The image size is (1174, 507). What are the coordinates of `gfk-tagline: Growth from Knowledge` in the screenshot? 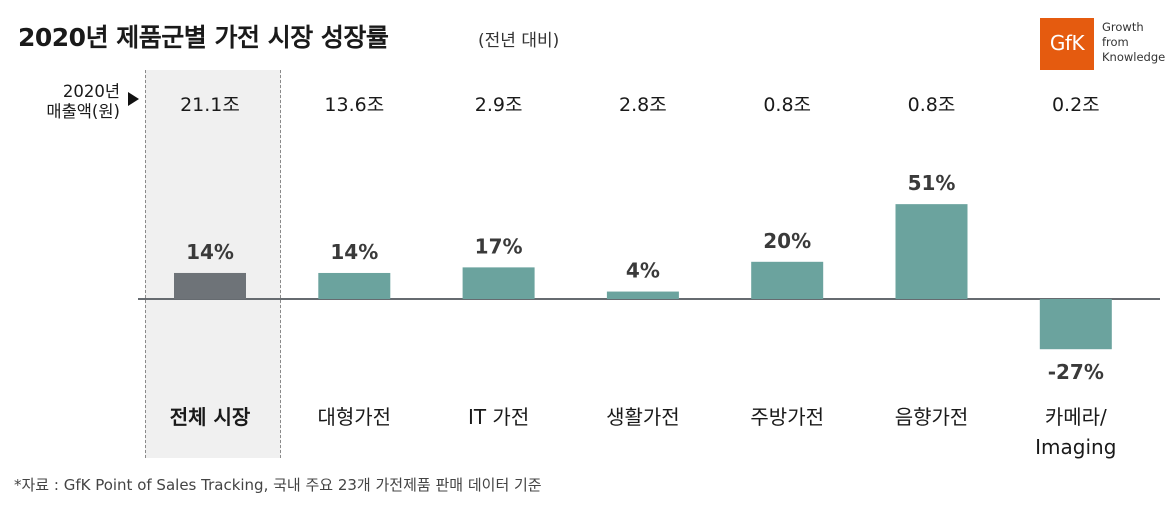 It's located at (1134, 42).